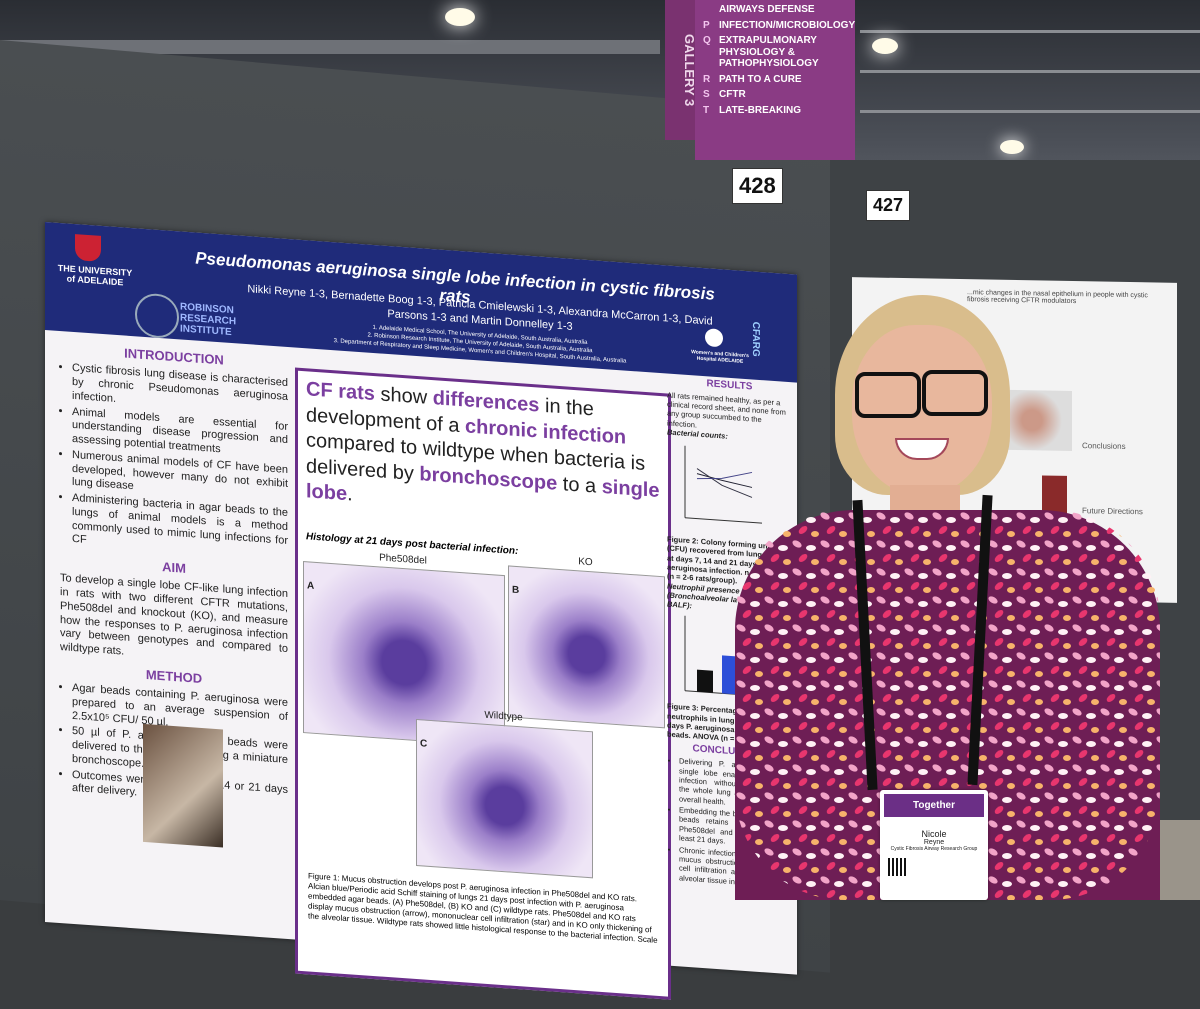 The height and width of the screenshot is (1009, 1200). Describe the element at coordinates (775, 95) in the screenshot. I see `banner-item: S CFTR` at that location.